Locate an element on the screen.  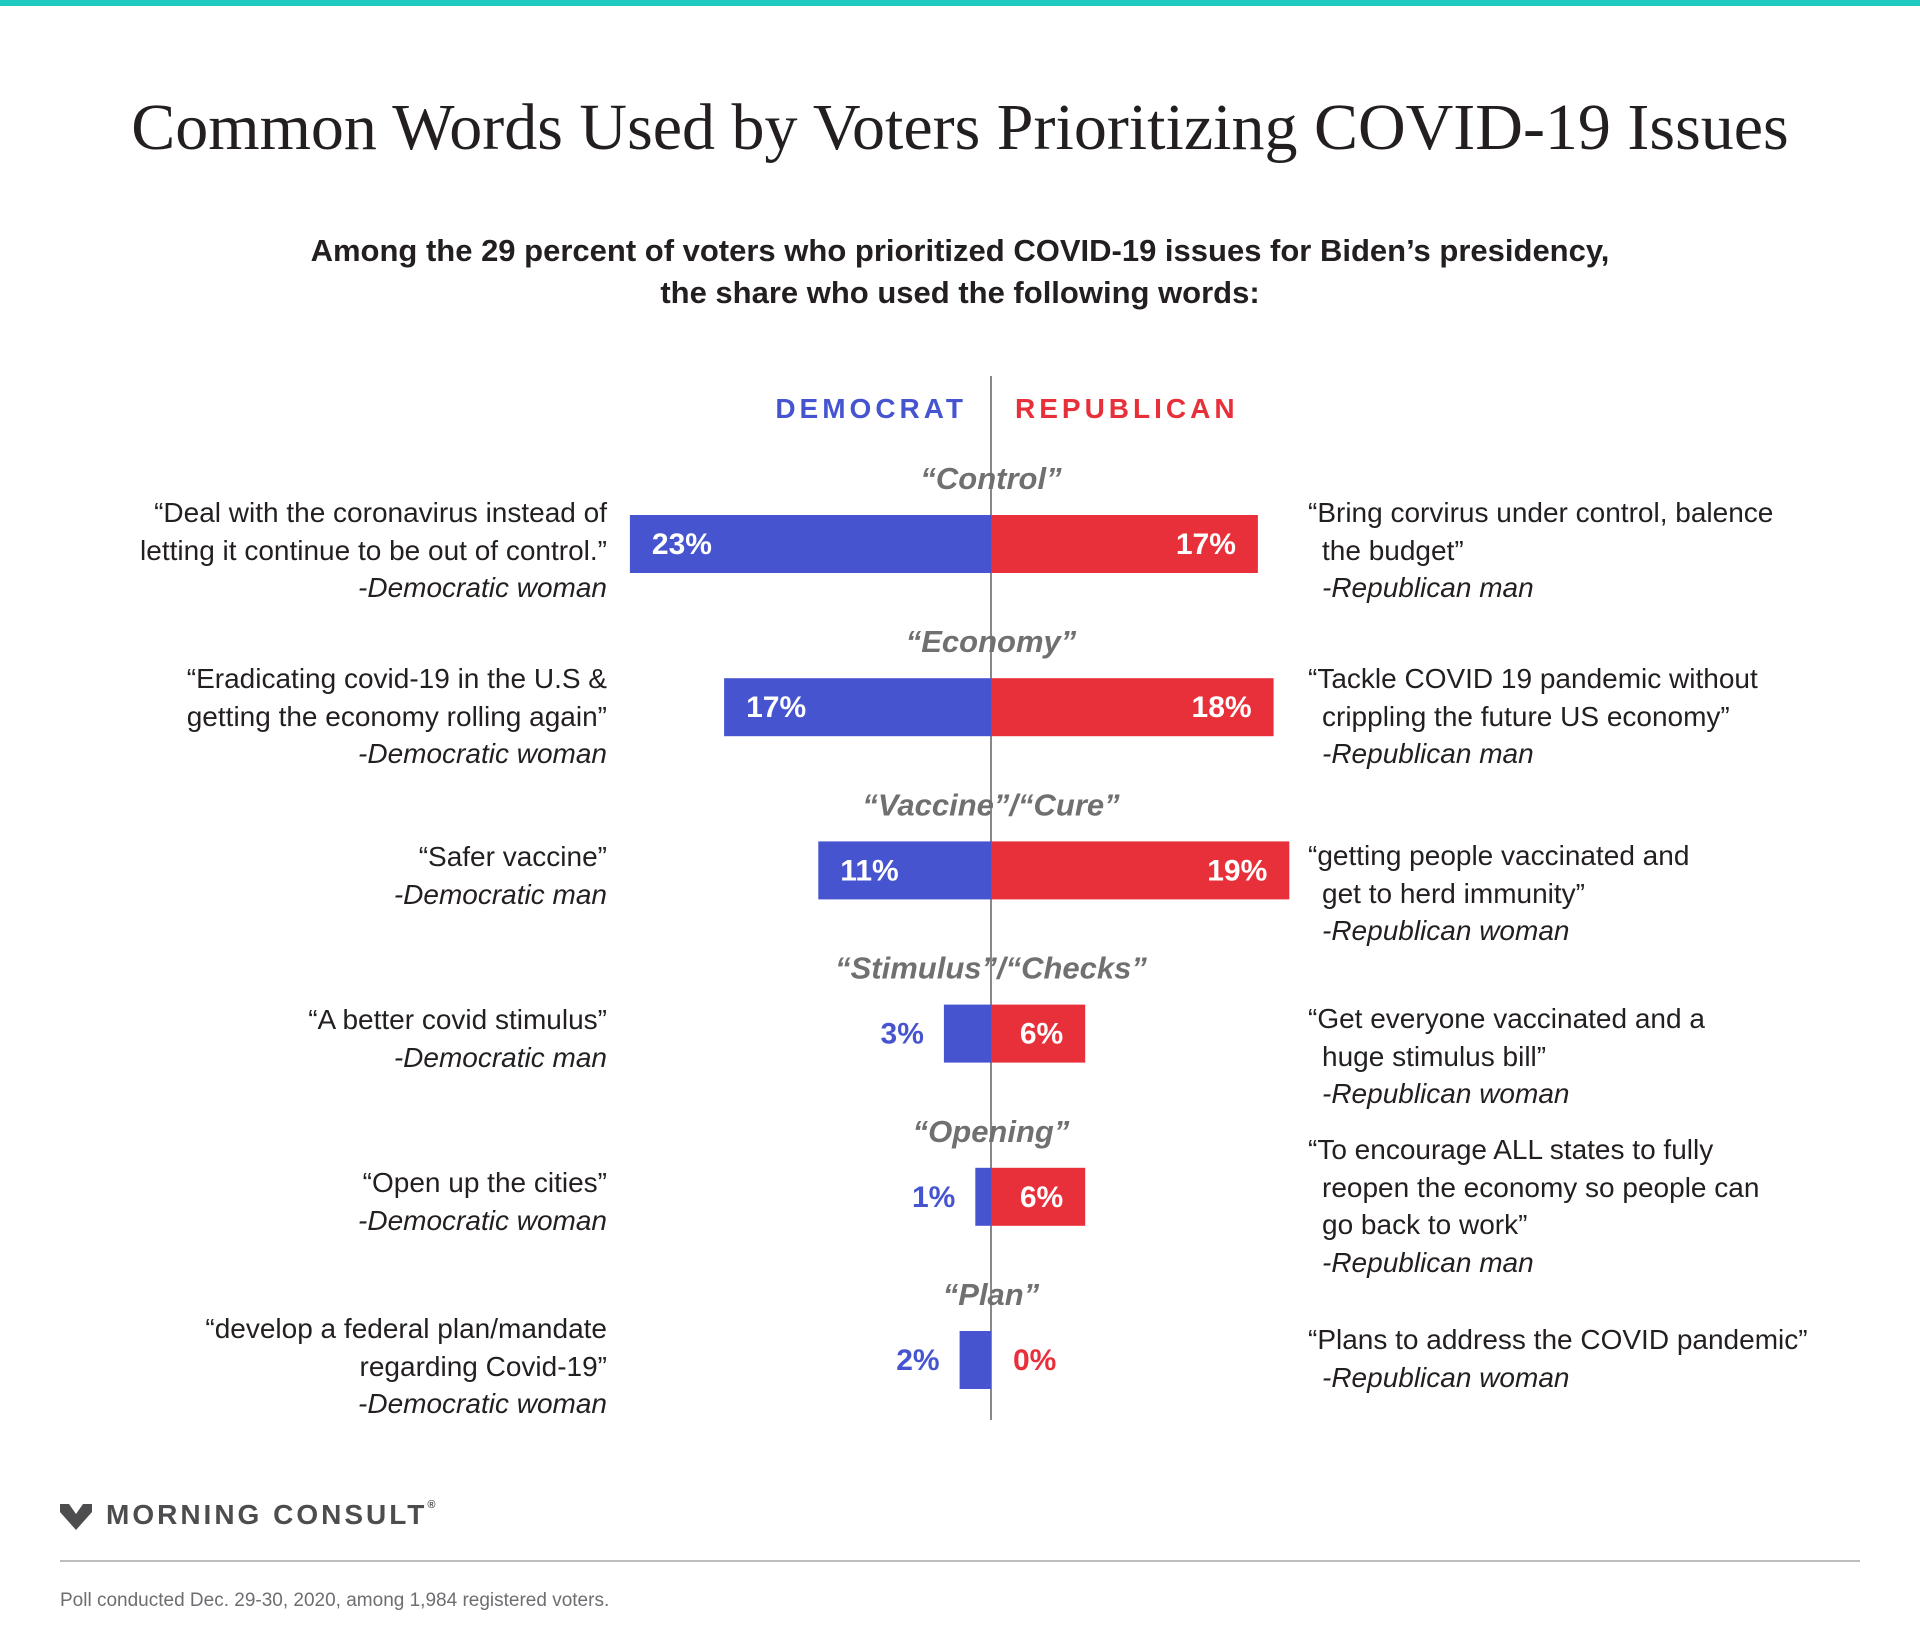
data-label-republican: 17% is located at coordinates (1206, 544).